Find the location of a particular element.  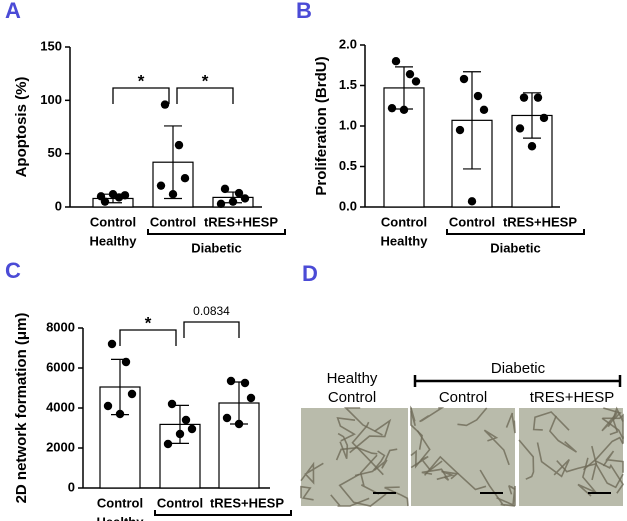

column-label: tRES+HESP is located at coordinates (572, 397).